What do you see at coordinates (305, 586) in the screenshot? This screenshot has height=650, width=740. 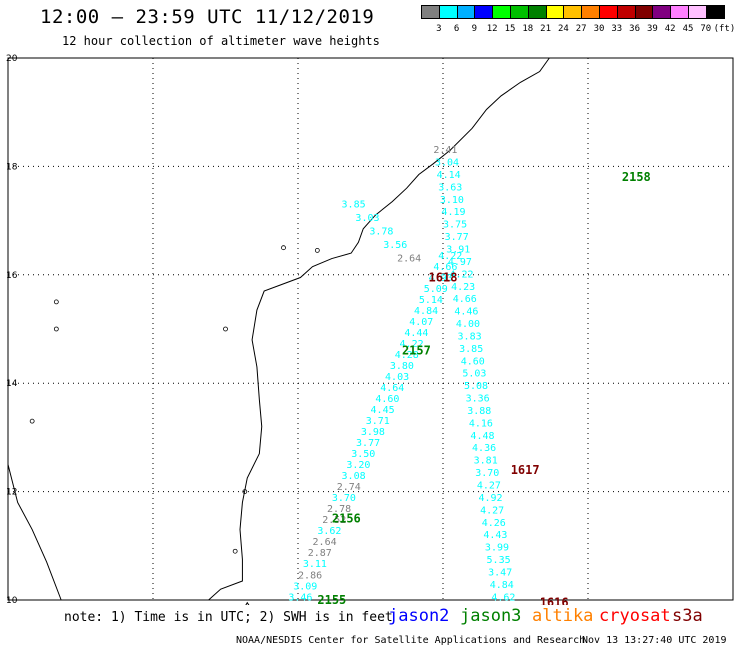 I see `swh-reading: 3.09` at bounding box center [305, 586].